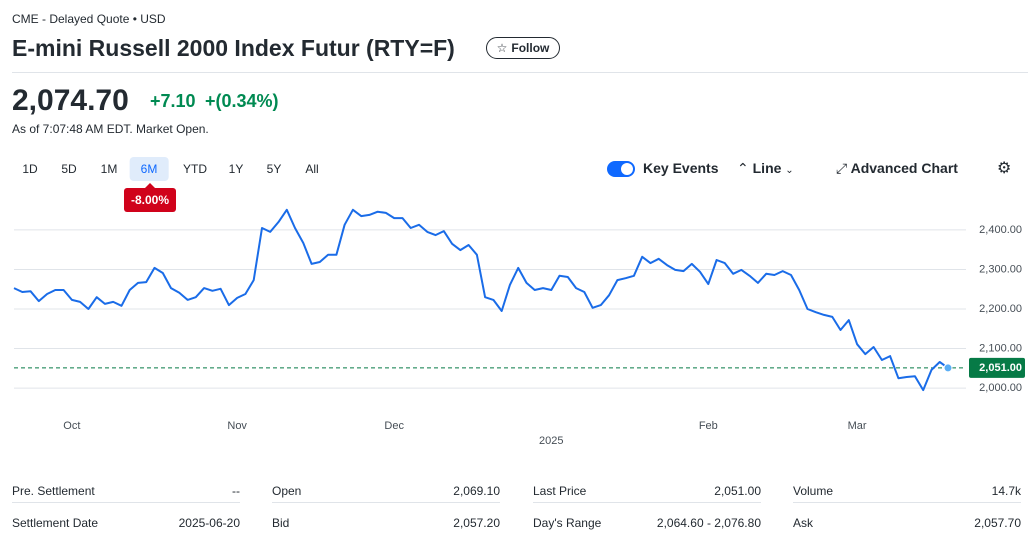  What do you see at coordinates (789, 170) in the screenshot?
I see `chevron: ⌄` at bounding box center [789, 170].